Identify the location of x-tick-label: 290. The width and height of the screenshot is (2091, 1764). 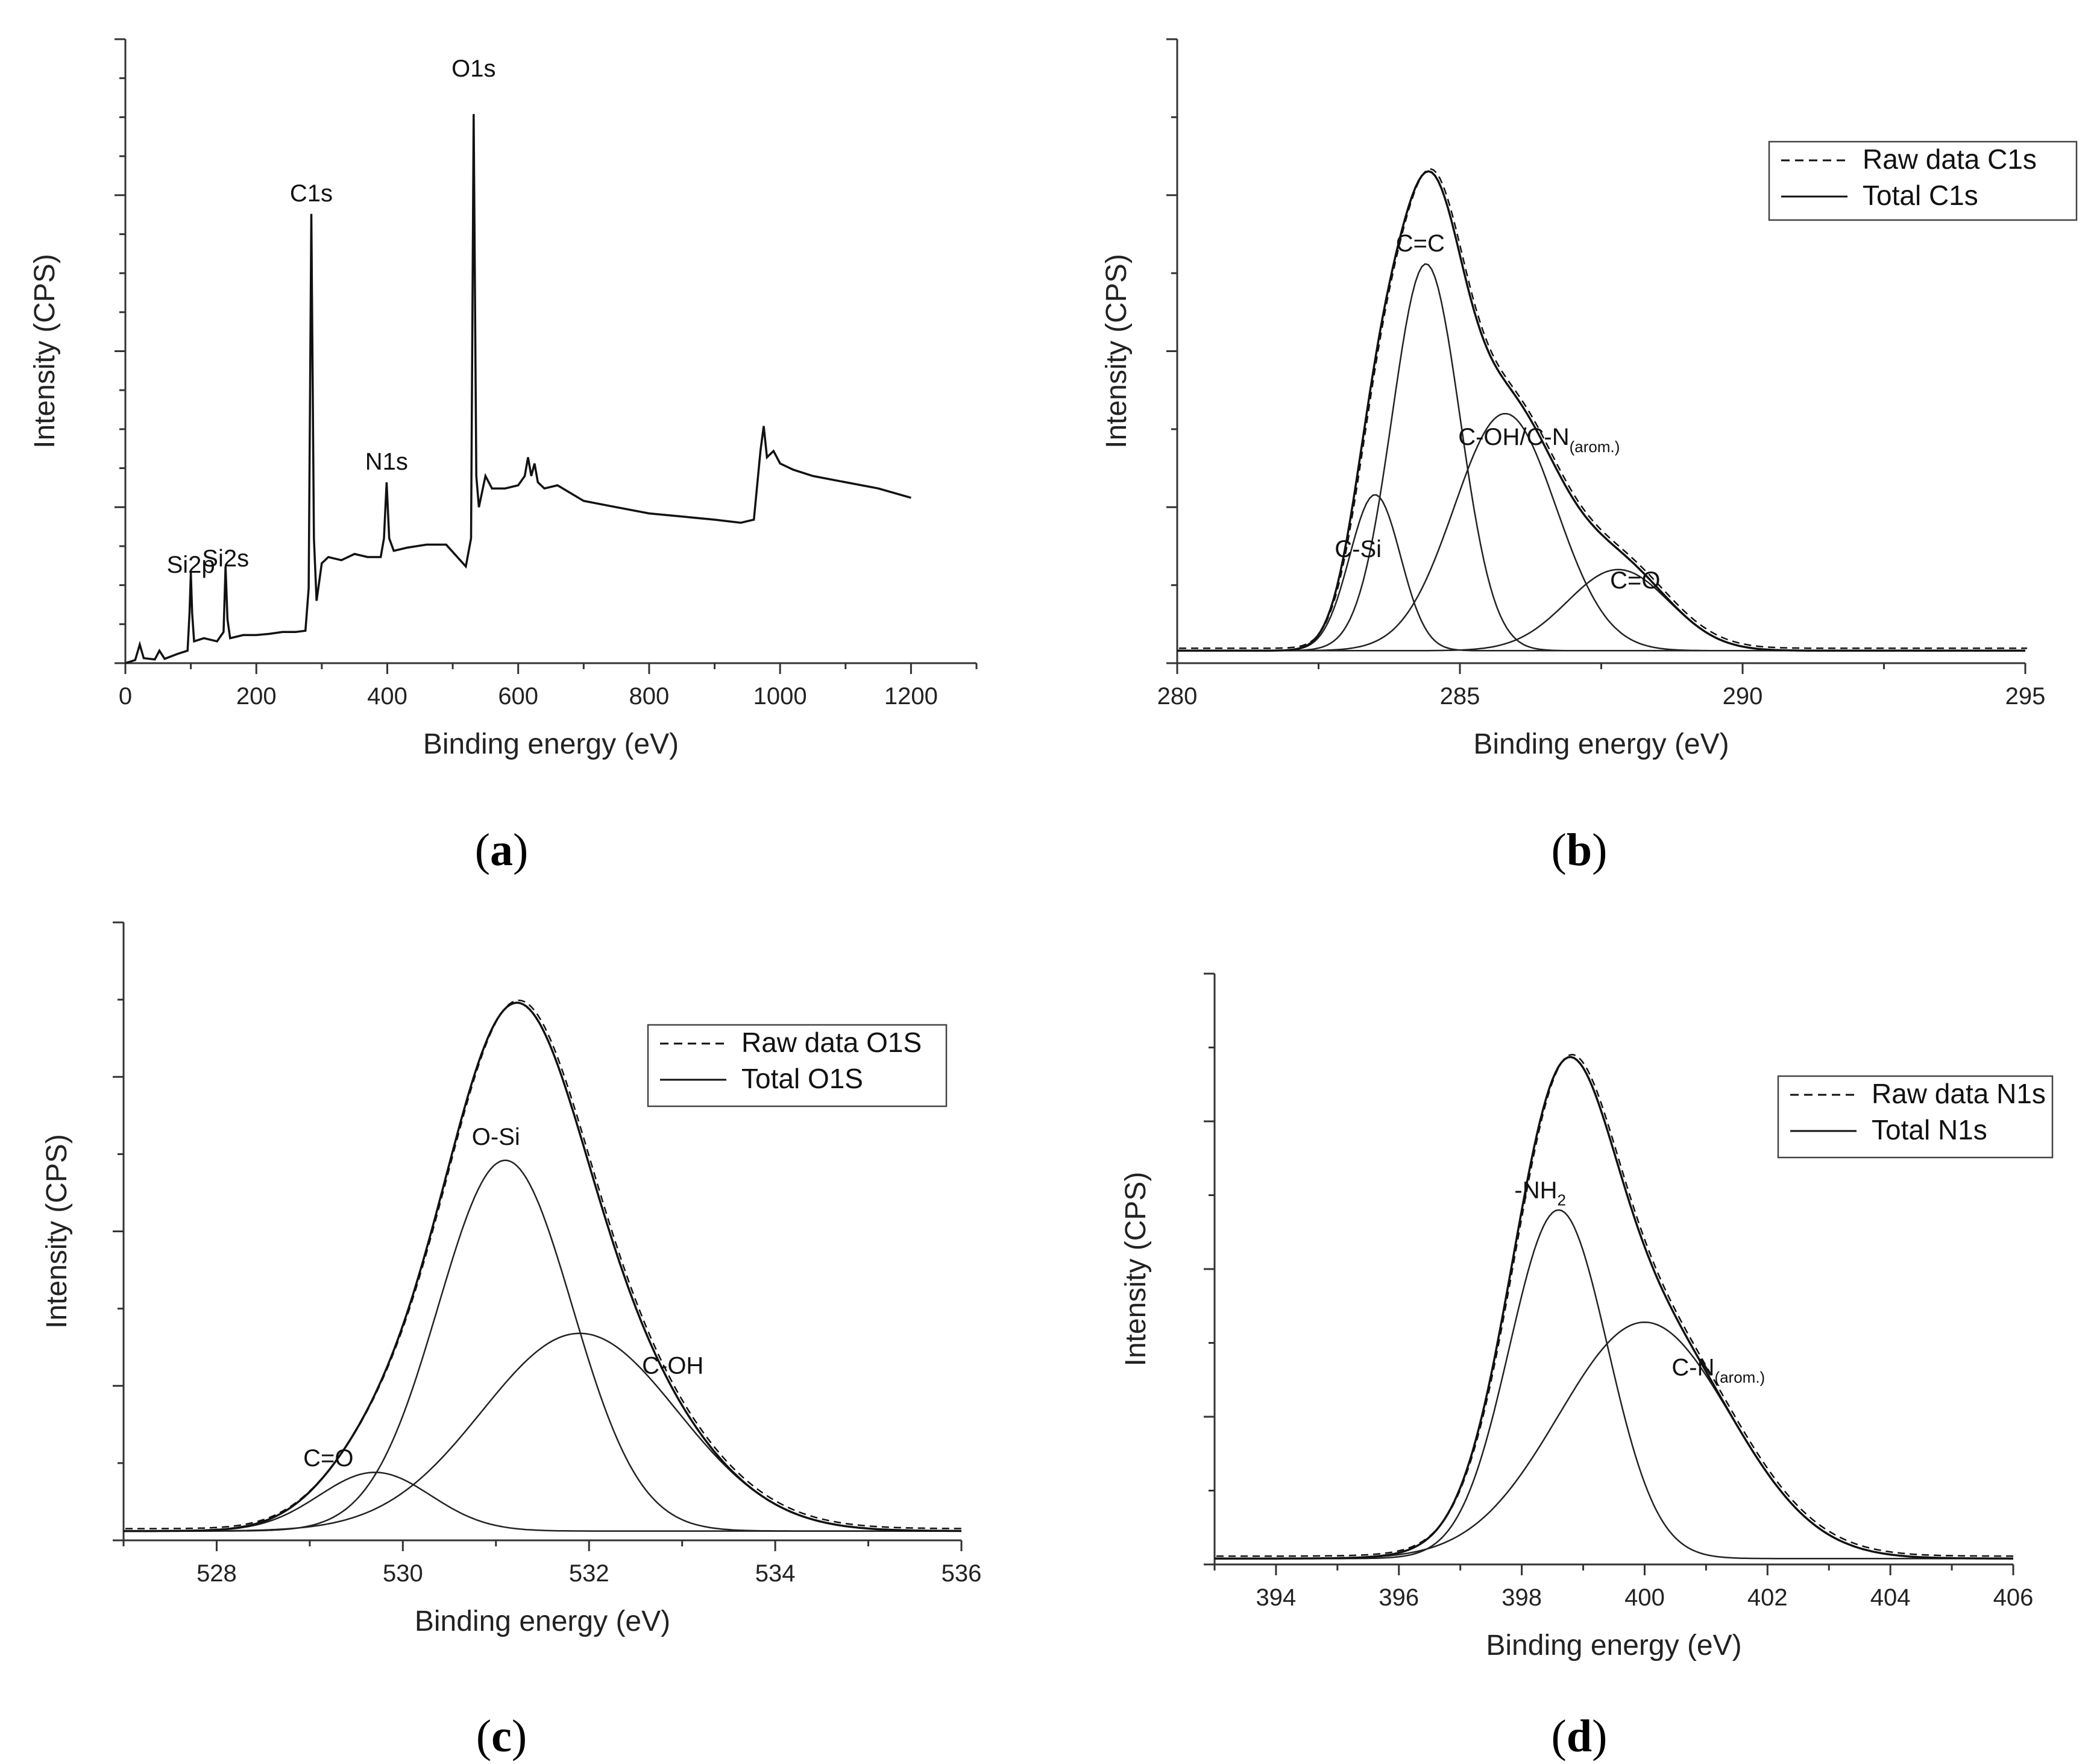
(1743, 697).